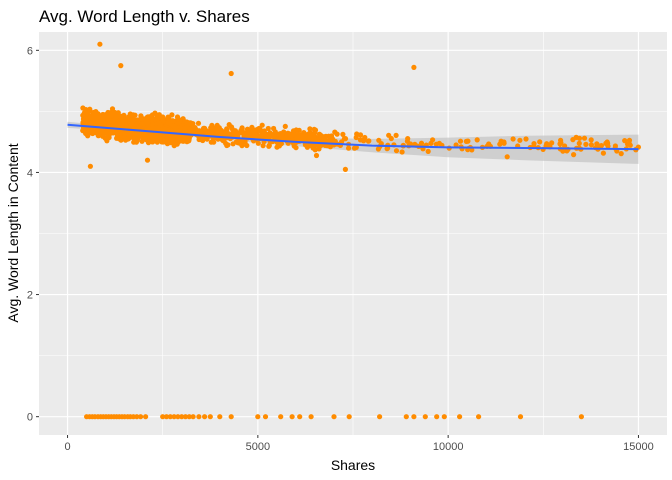 This screenshot has height=480, width=672. I want to click on x-tick-label: 10000, so click(448, 447).